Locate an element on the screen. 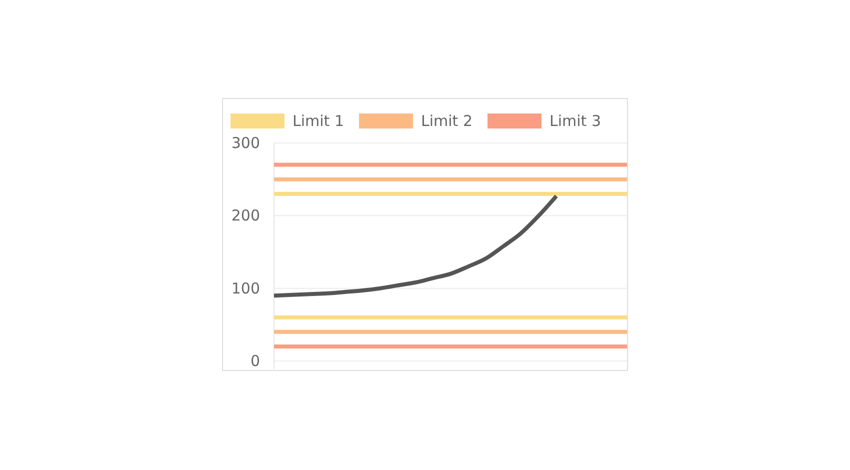 The width and height of the screenshot is (850, 470). legend-label: Limit 1 is located at coordinates (318, 121).